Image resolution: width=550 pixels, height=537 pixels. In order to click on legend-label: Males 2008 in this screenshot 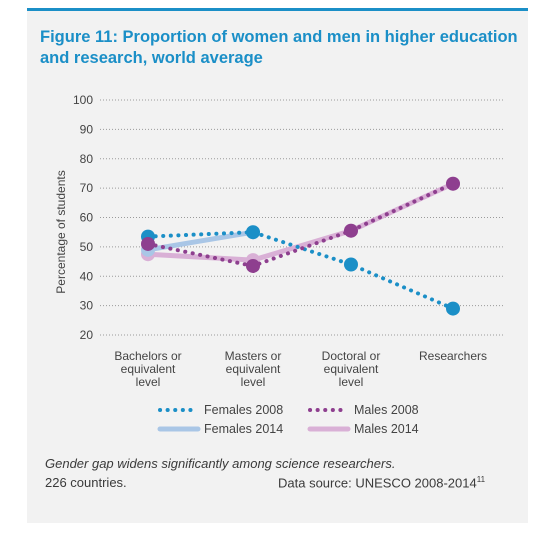, I will do `click(386, 410)`.